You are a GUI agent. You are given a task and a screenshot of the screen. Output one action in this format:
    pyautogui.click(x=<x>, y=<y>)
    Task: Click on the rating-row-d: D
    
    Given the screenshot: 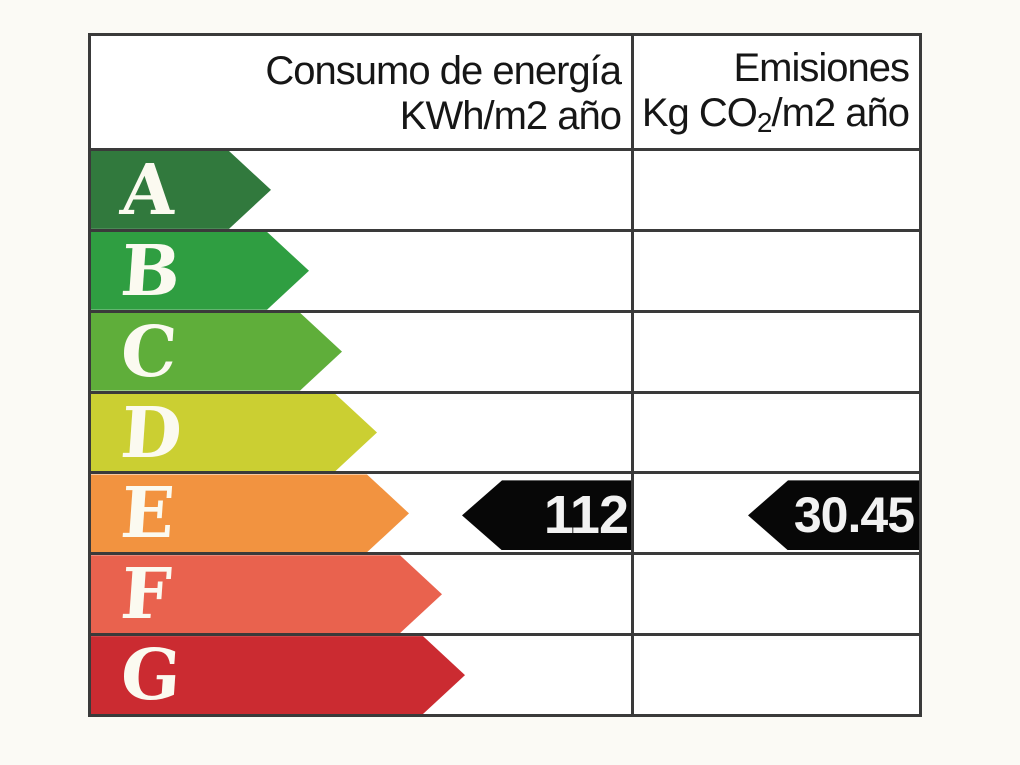 What is the action you would take?
    pyautogui.click(x=505, y=431)
    